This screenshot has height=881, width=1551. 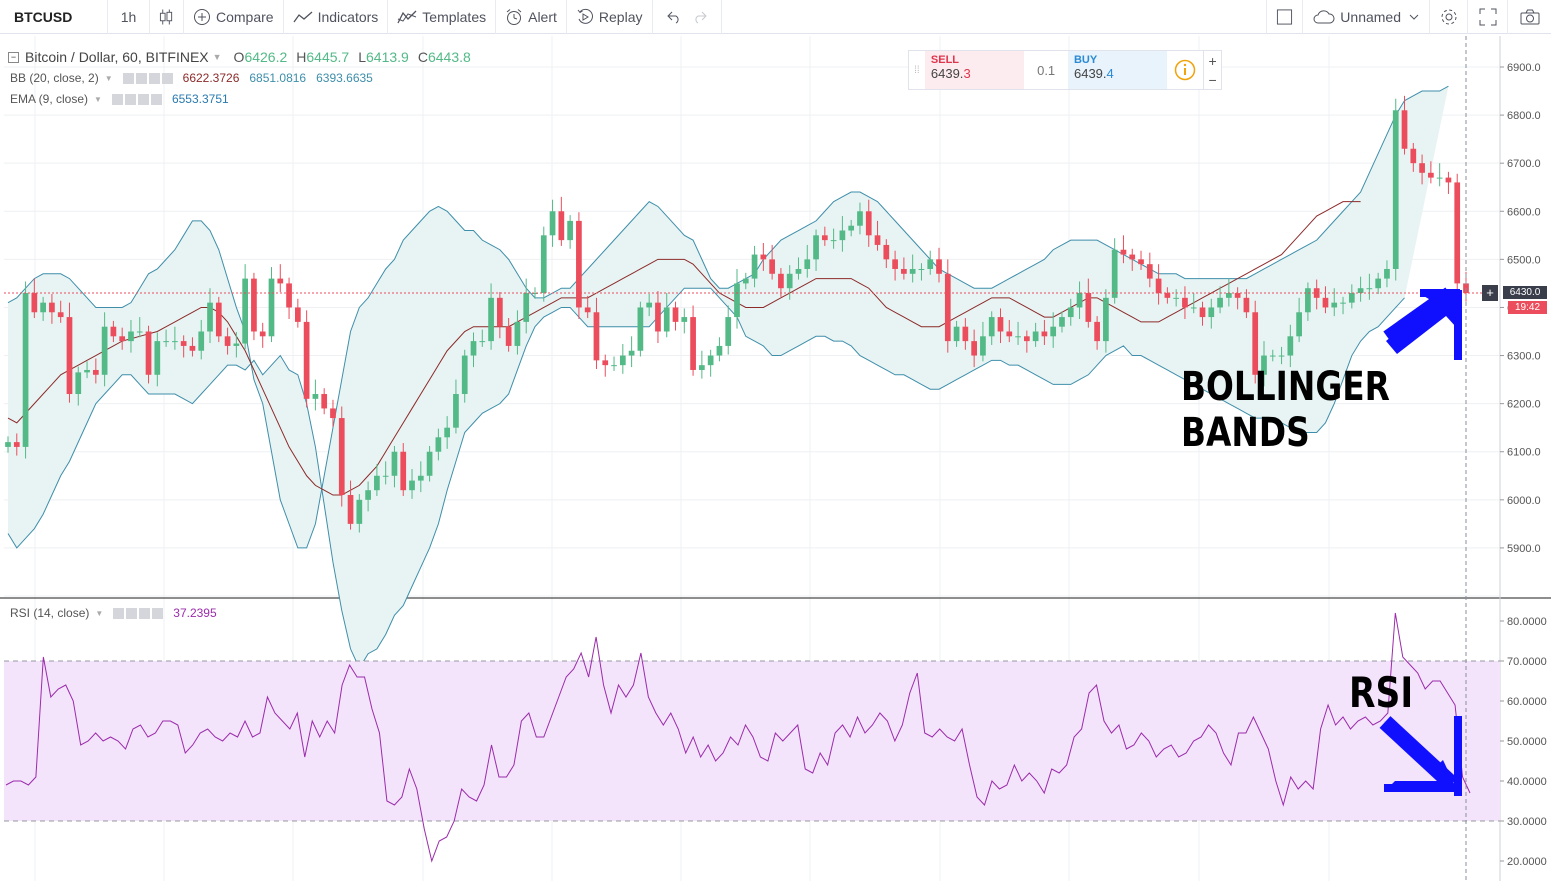 What do you see at coordinates (1487, 17) in the screenshot?
I see `fullscreen-button` at bounding box center [1487, 17].